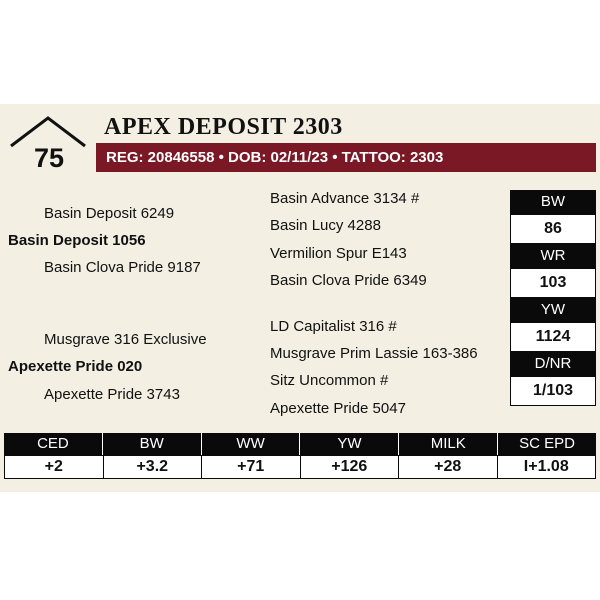  What do you see at coordinates (223, 127) in the screenshot?
I see `animal-name: APEX DEPOSIT 2303` at bounding box center [223, 127].